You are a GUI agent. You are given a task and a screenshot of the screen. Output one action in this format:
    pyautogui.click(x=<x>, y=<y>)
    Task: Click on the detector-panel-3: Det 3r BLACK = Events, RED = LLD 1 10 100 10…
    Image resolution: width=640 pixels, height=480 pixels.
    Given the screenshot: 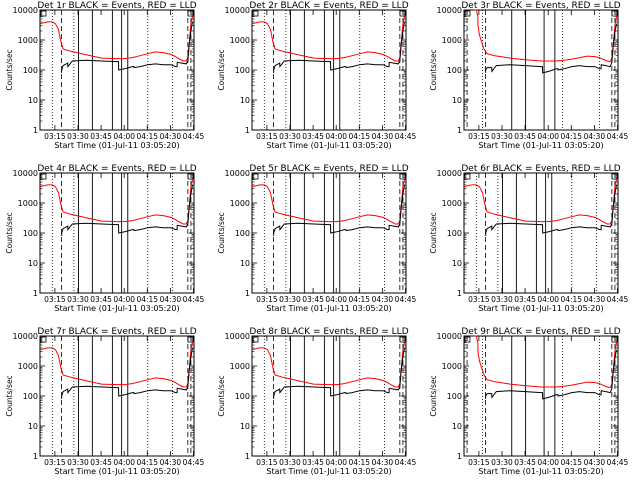 What is the action you would take?
    pyautogui.click(x=529, y=75)
    